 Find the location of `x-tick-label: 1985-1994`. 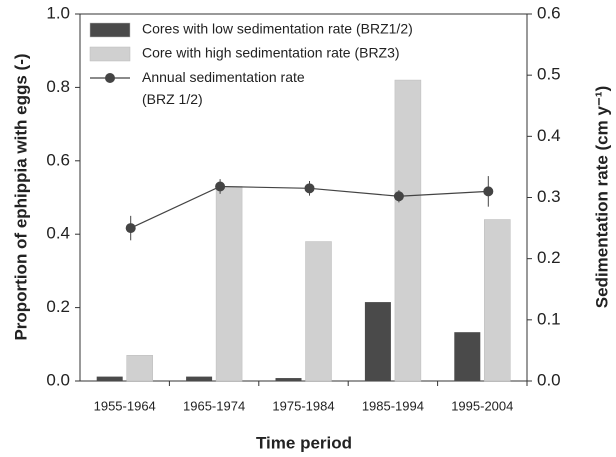

x-tick-label: 1985-1994 is located at coordinates (393, 405).